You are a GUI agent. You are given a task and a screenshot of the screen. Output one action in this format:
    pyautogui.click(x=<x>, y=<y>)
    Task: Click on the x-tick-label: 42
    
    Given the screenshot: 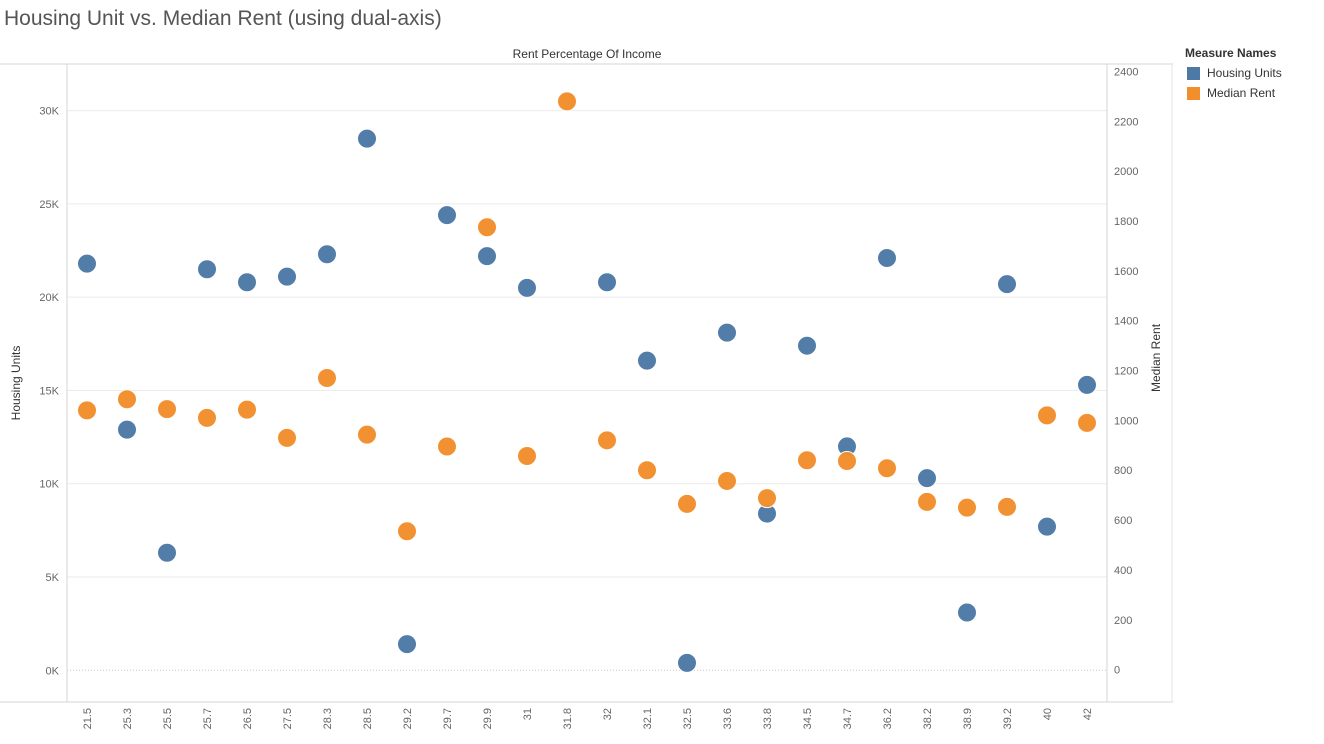 What is the action you would take?
    pyautogui.click(x=1088, y=714)
    